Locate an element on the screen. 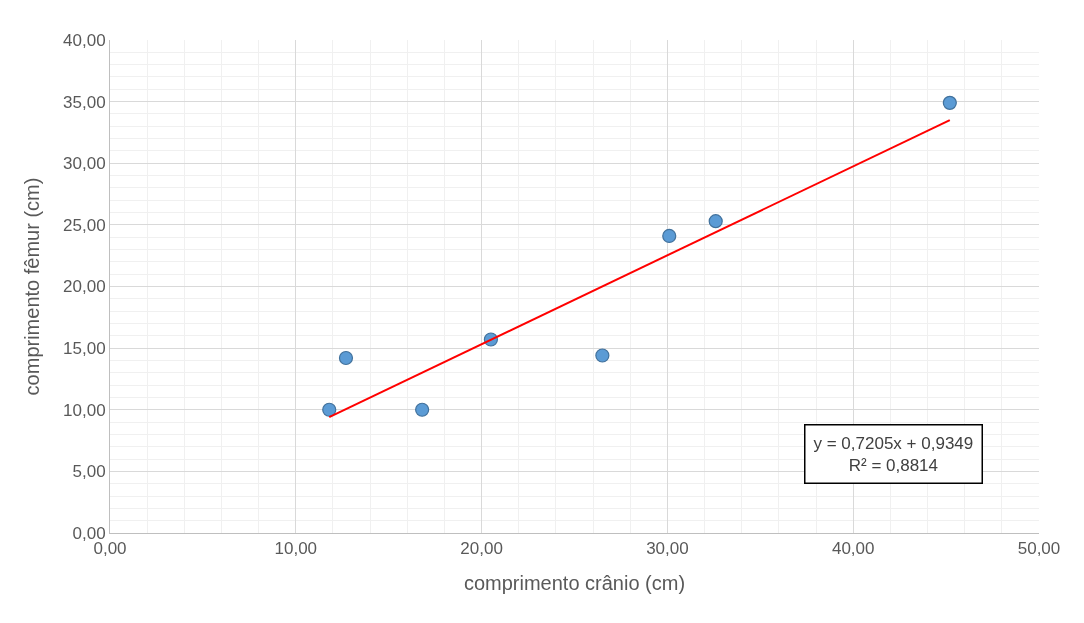 The width and height of the screenshot is (1084, 623). y-tick-label: 35,00 is located at coordinates (84, 102).